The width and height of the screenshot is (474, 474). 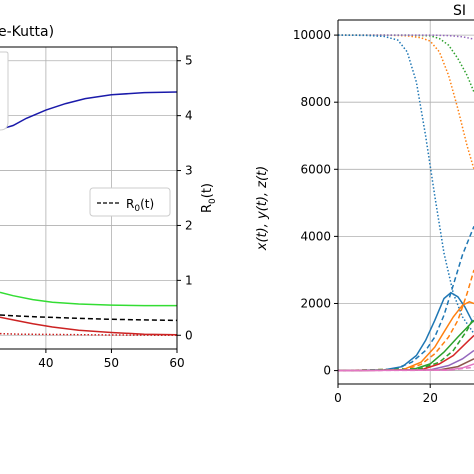 I want to click on right-y-tick-label: 8000, so click(x=315, y=102).